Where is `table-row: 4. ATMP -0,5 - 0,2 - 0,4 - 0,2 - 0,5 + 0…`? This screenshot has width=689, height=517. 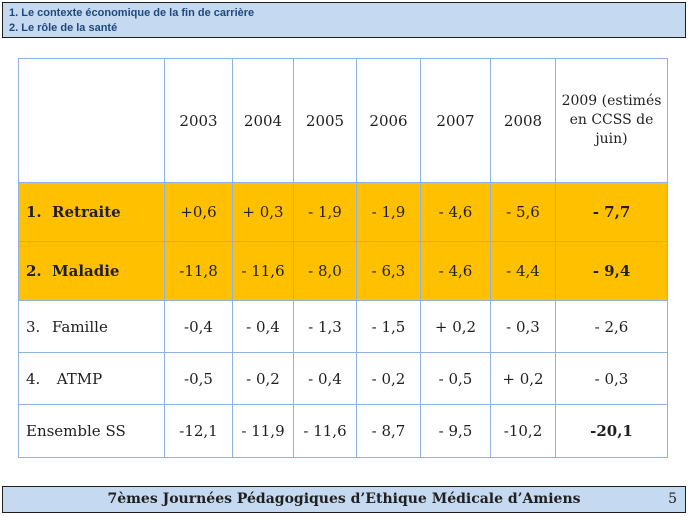 table-row: 4. ATMP -0,5 - 0,2 - 0,4 - 0,2 - 0,5 + 0… is located at coordinates (343, 378).